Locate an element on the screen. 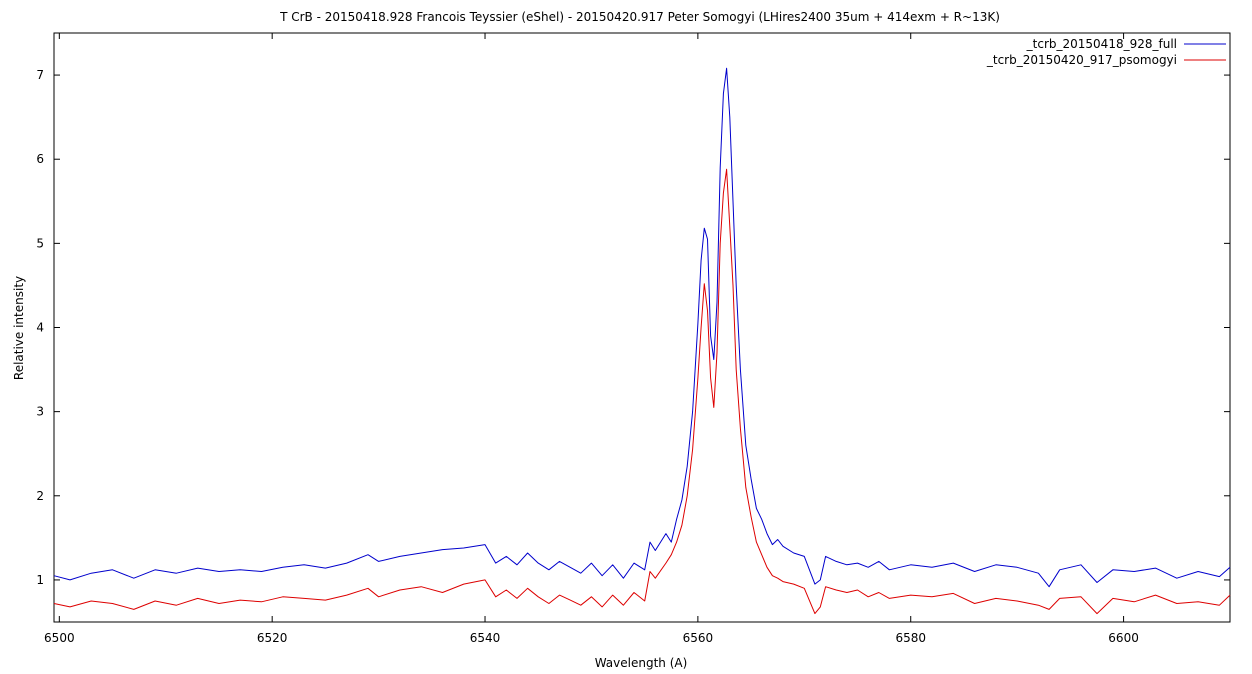 The height and width of the screenshot is (674, 1252). y-tick-label: 3 is located at coordinates (40, 412).